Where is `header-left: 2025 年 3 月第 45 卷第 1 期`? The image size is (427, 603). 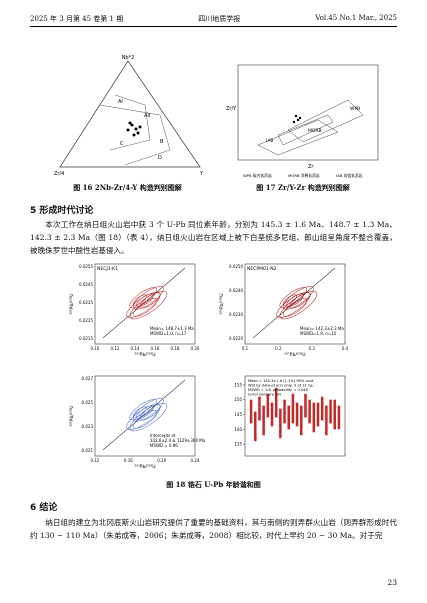
header-left: 2025 年 3 月第 45 卷第 1 期 is located at coordinates (77, 19).